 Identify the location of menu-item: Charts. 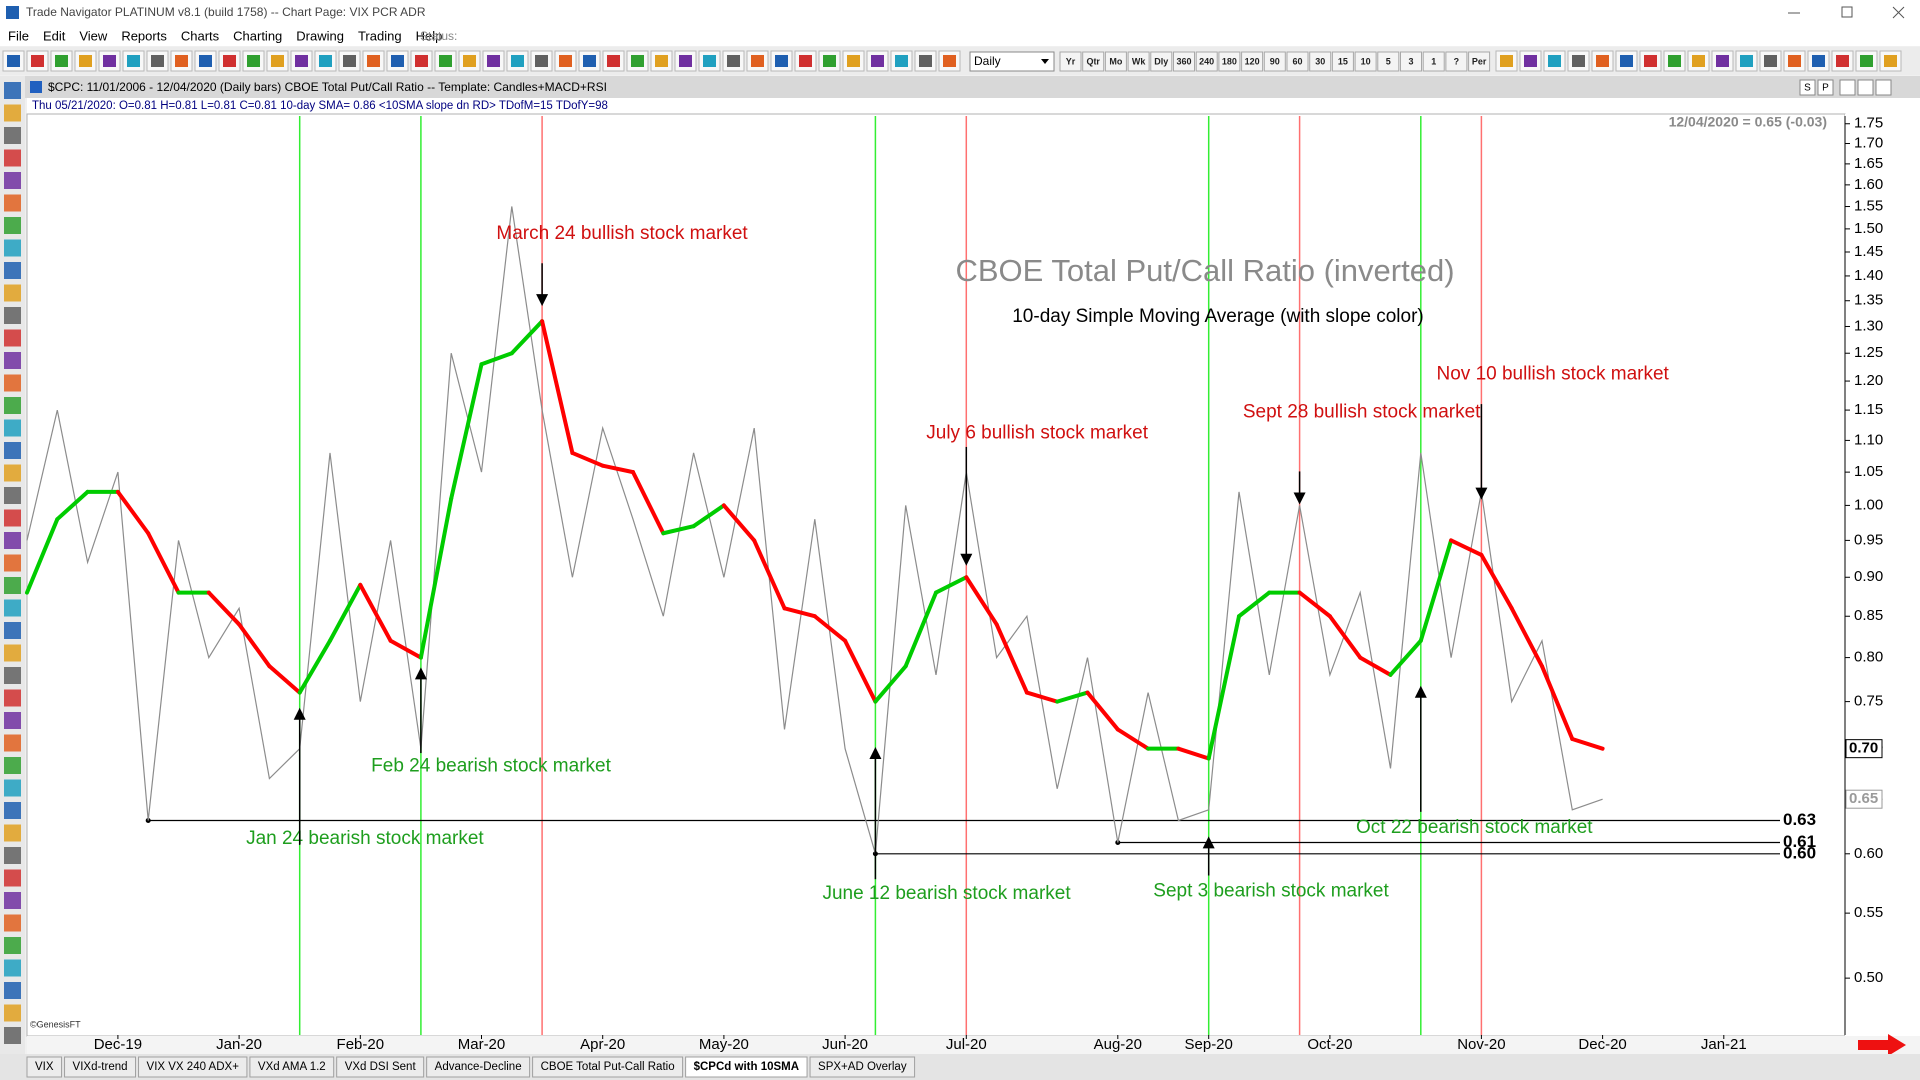
(200, 35).